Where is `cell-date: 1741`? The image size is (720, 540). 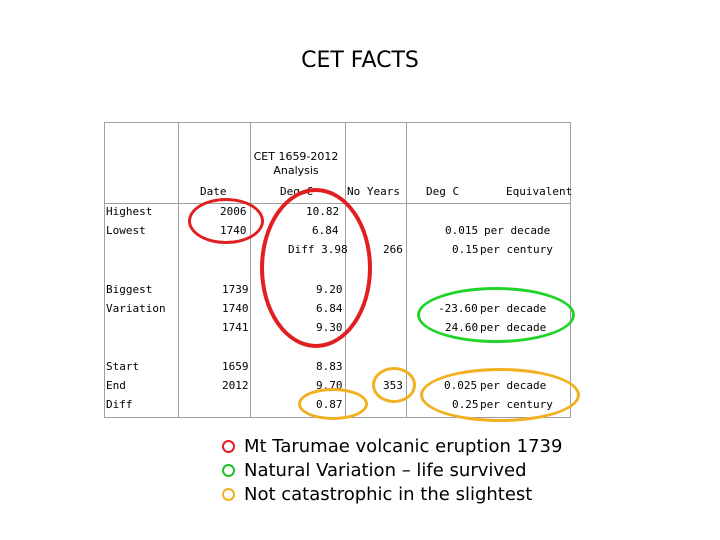
cell-date: 1741 is located at coordinates (235, 327).